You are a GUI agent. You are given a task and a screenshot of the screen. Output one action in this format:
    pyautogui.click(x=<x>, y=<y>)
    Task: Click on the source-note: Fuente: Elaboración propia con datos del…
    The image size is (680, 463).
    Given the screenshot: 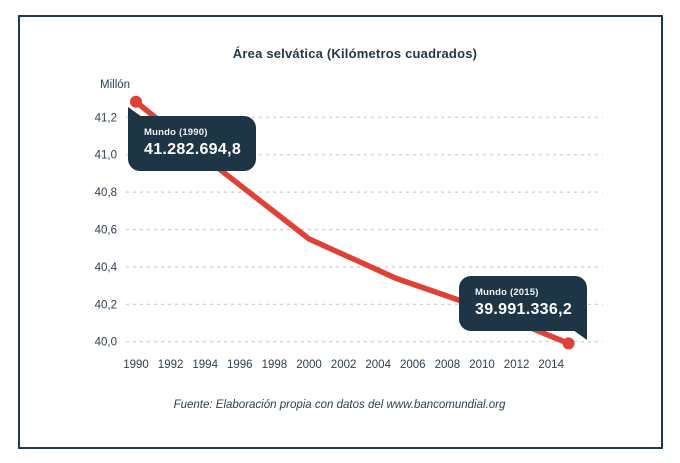 What is the action you would take?
    pyautogui.click(x=339, y=405)
    